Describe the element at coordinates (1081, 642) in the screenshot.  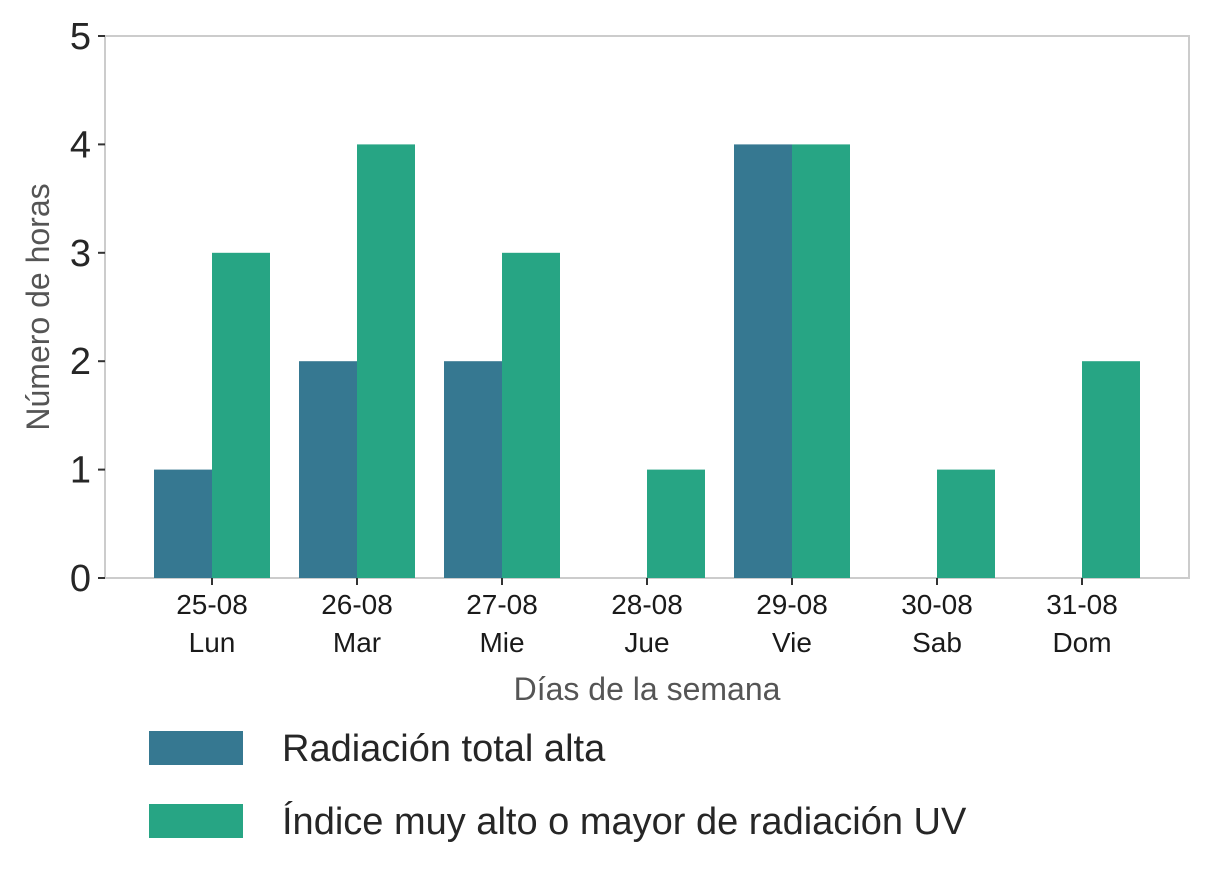
I see `x-tick-label-day: Dom` at that location.